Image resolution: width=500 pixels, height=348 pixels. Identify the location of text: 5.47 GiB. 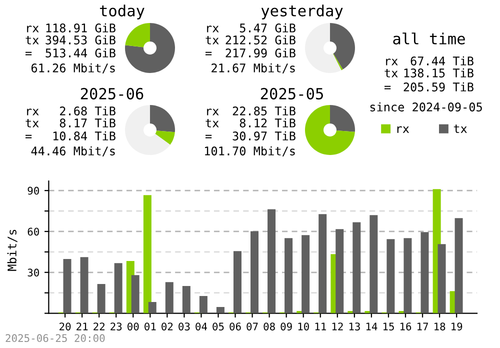
(268, 27).